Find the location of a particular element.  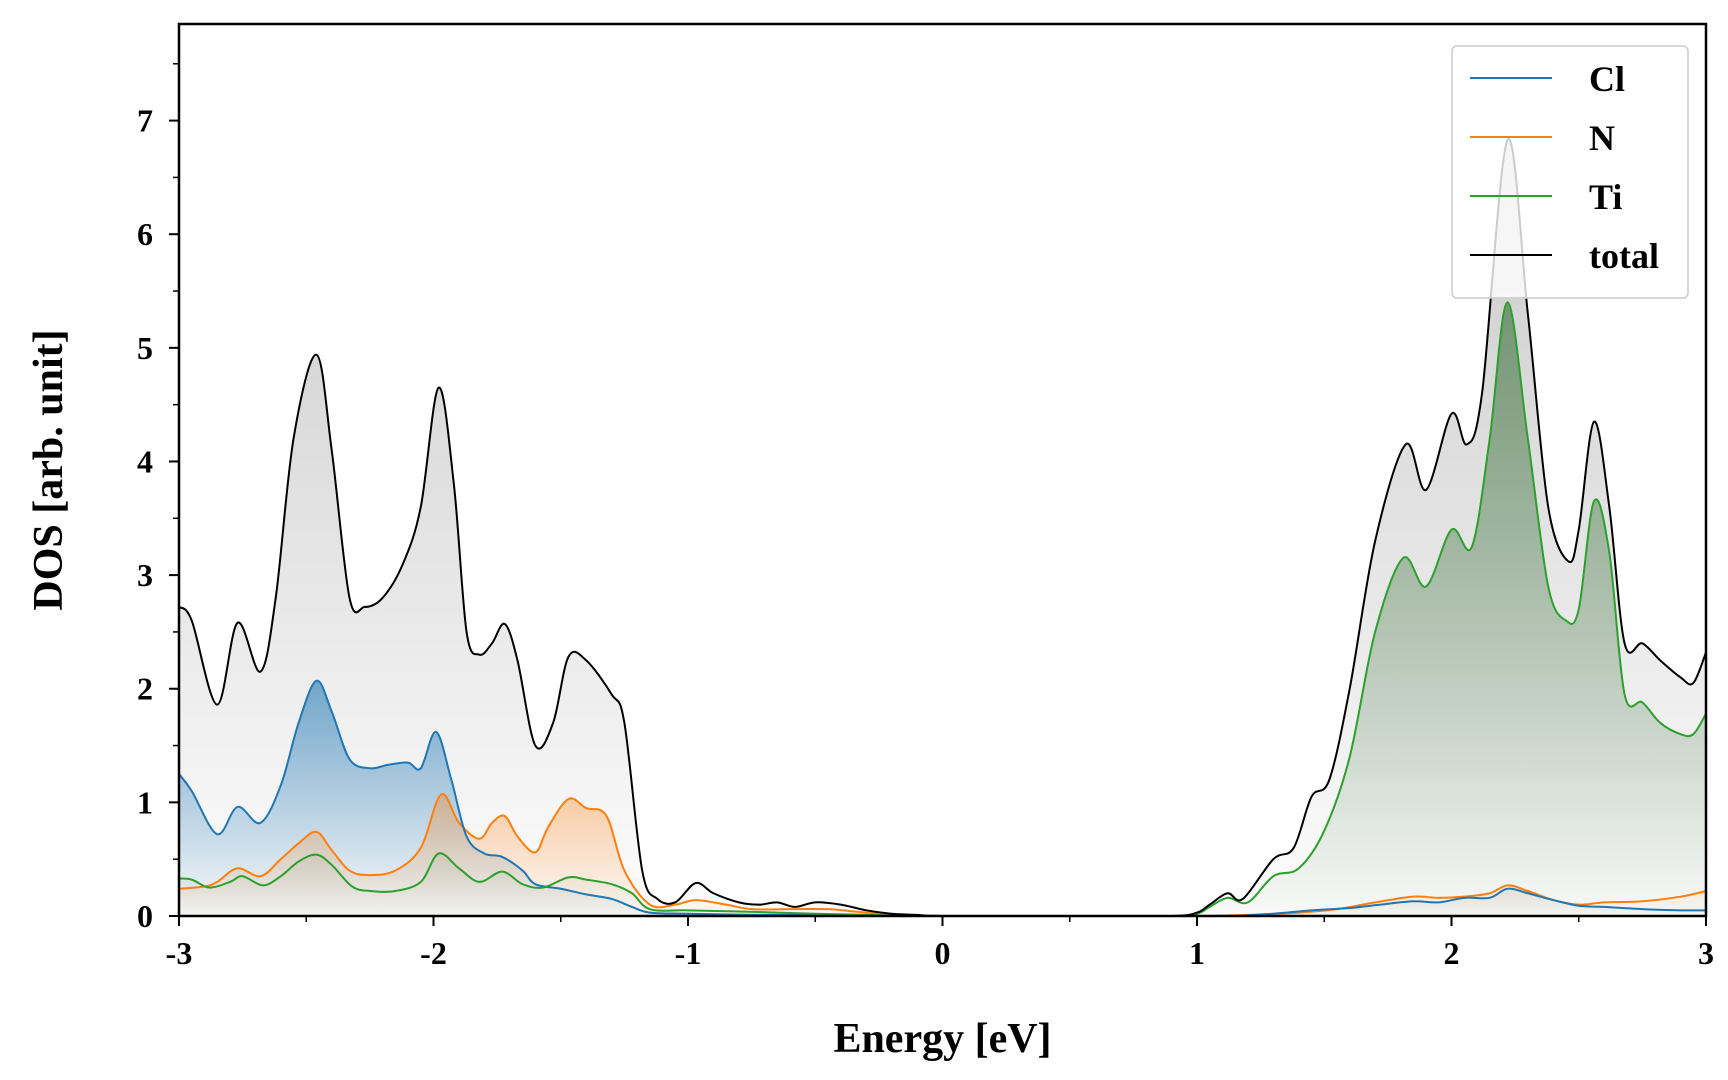

y-tick-label: 1 is located at coordinates (145, 802).